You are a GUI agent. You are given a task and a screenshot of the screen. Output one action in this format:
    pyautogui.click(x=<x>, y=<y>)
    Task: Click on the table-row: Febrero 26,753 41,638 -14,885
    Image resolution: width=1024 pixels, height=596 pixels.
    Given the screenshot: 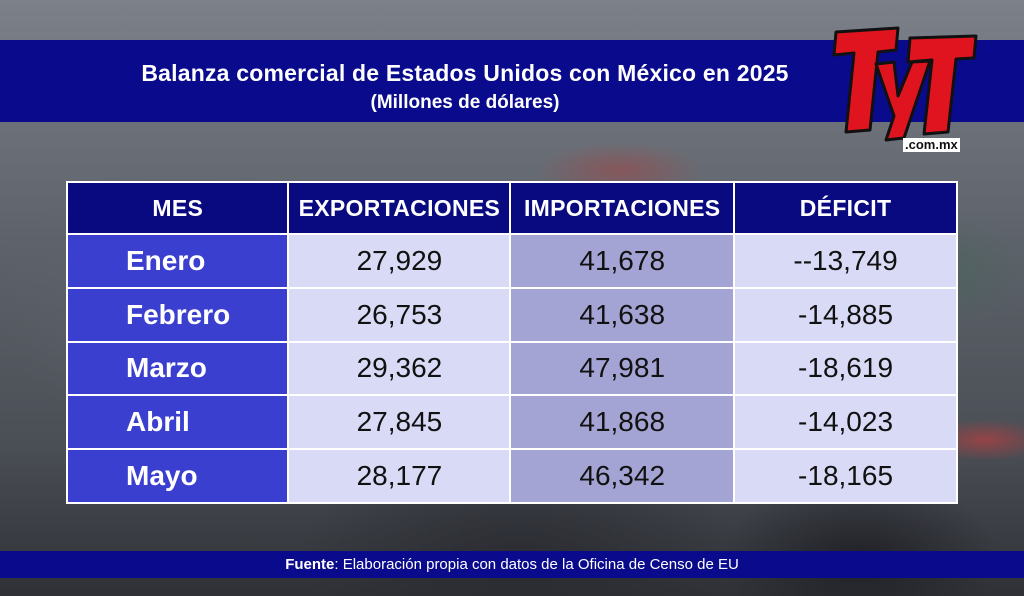 What is the action you would take?
    pyautogui.click(x=511, y=314)
    